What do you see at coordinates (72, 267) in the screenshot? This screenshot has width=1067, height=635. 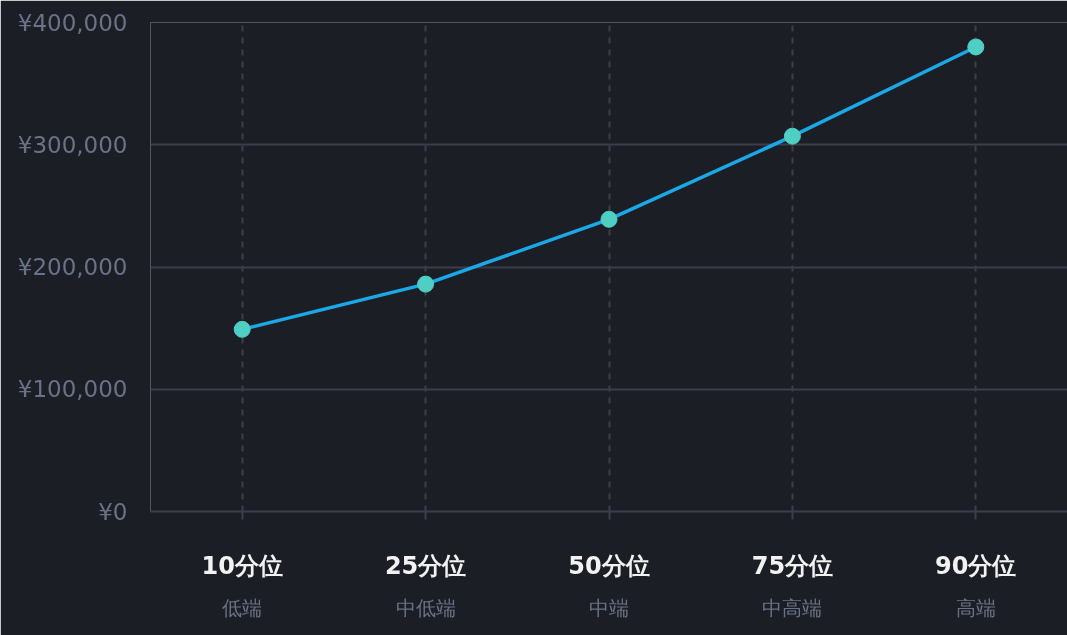 I see `y-tick-label: ¥200,000` at bounding box center [72, 267].